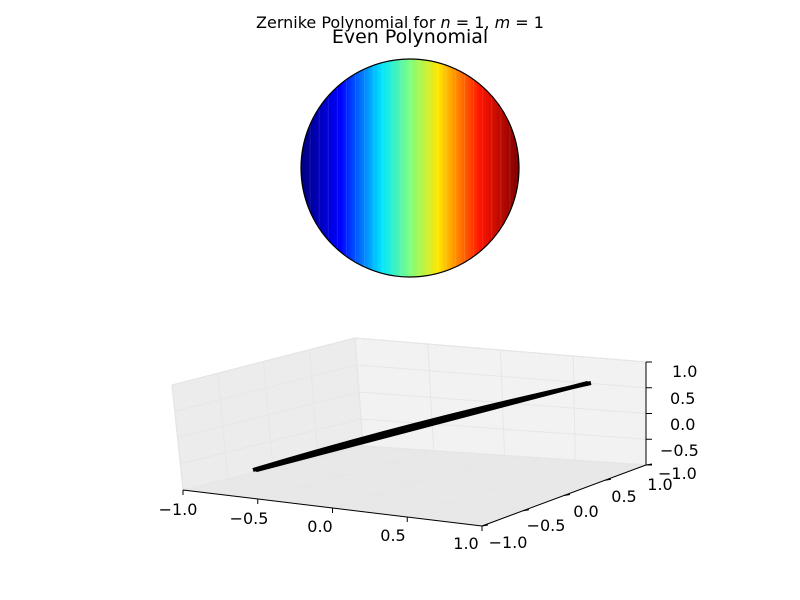  What do you see at coordinates (422, 426) in the screenshot?
I see `surface-edge` at bounding box center [422, 426].